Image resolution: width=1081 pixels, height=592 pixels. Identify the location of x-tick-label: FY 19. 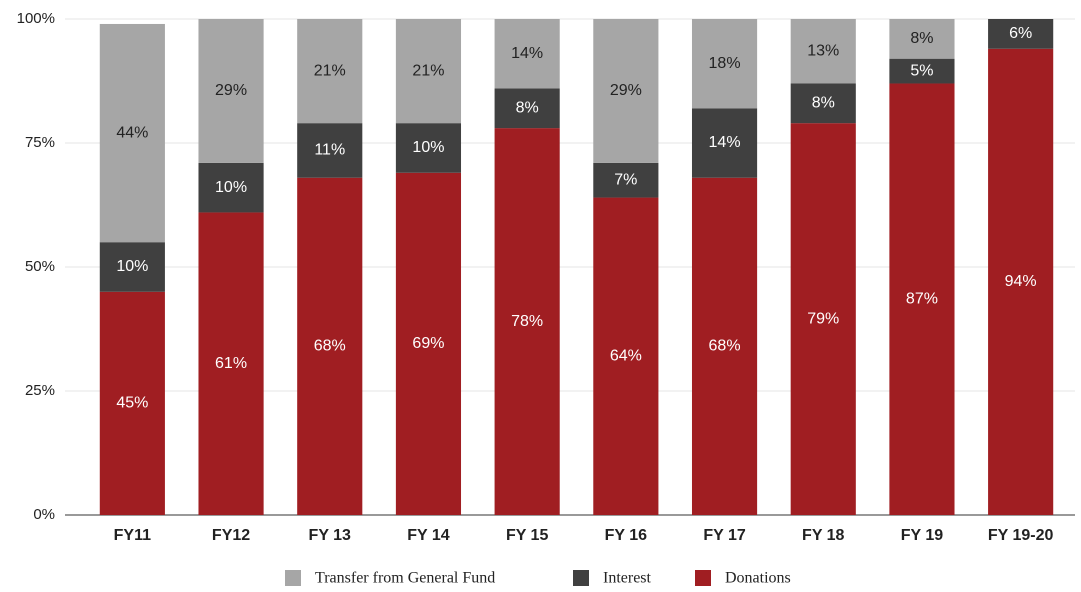
(922, 535).